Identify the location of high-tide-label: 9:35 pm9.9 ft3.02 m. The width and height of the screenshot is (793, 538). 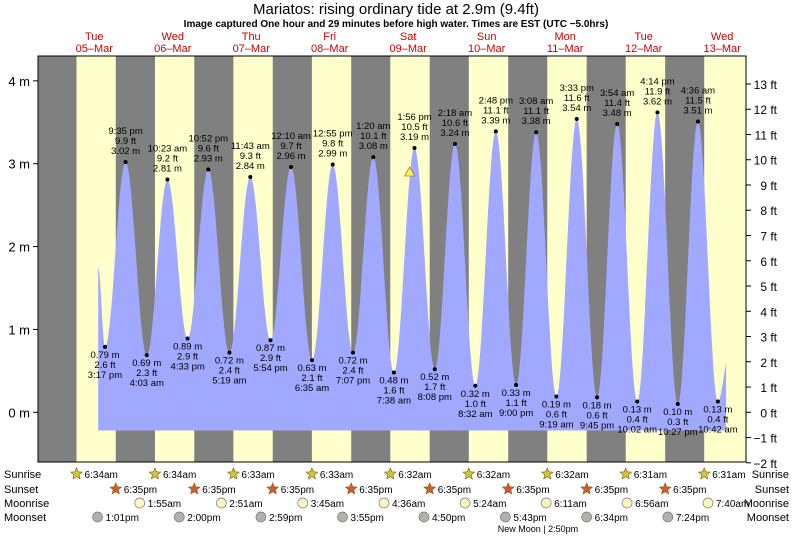
(125, 141).